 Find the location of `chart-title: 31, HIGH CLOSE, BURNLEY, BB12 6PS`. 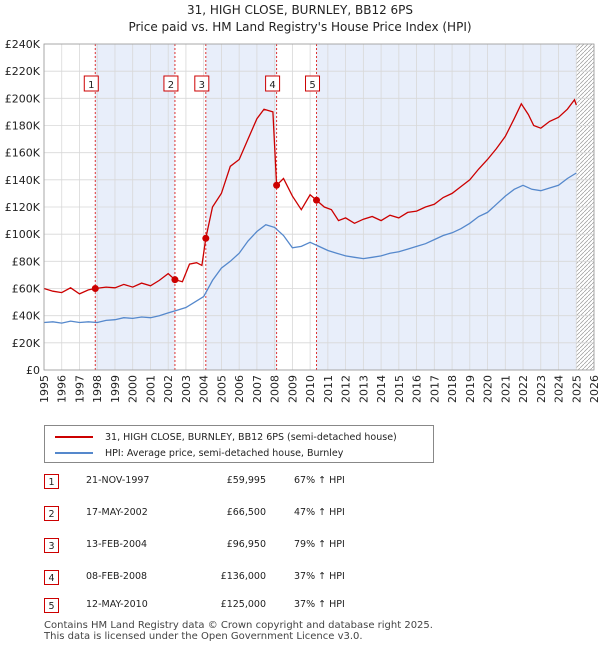

chart-title: 31, HIGH CLOSE, BURNLEY, BB12 6PS is located at coordinates (300, 10).